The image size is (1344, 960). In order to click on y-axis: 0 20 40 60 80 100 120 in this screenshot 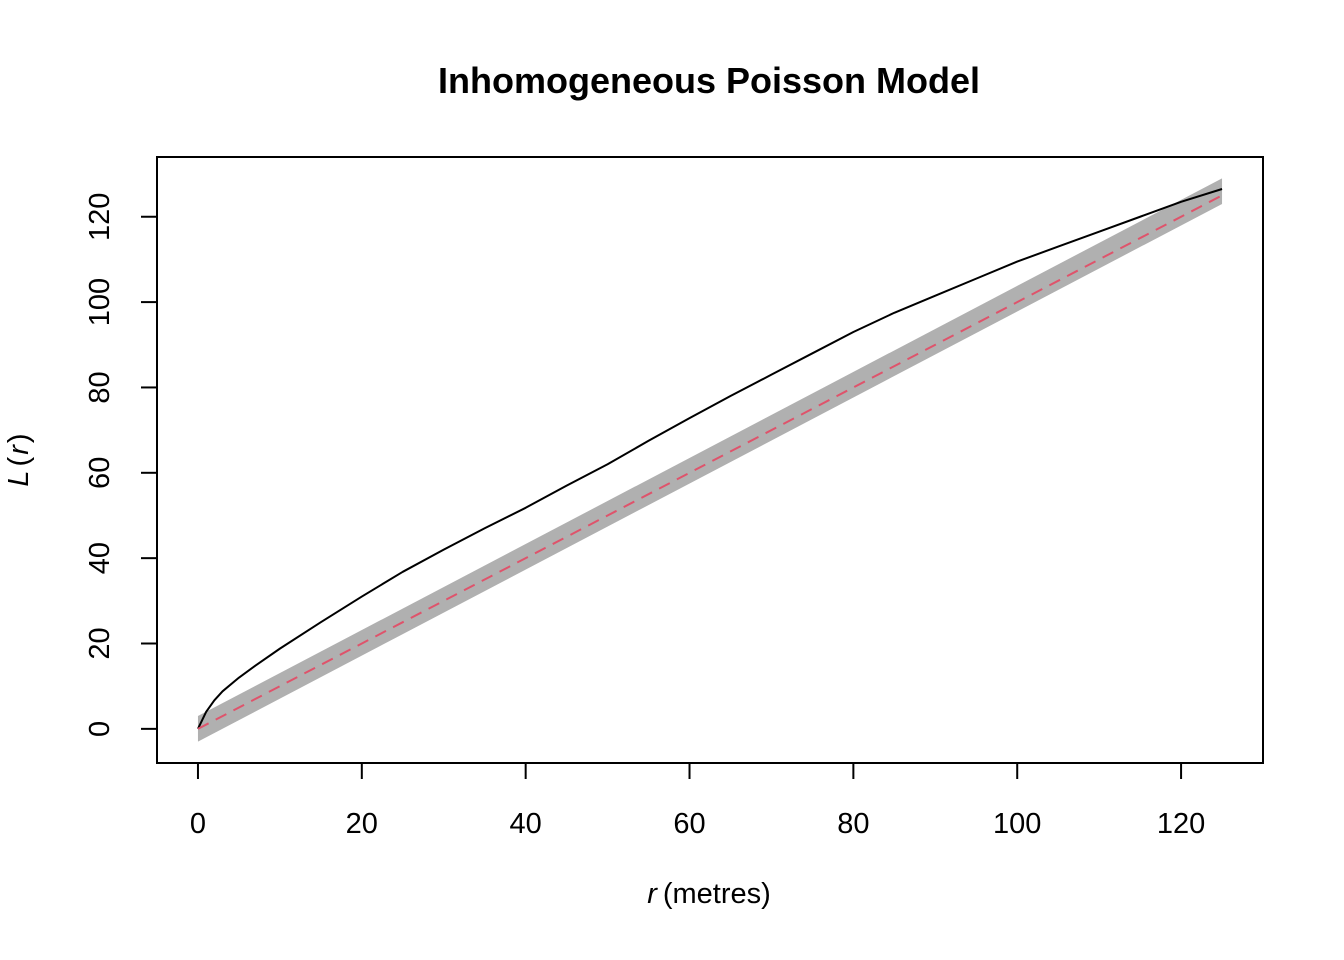, I will do `click(121, 465)`.